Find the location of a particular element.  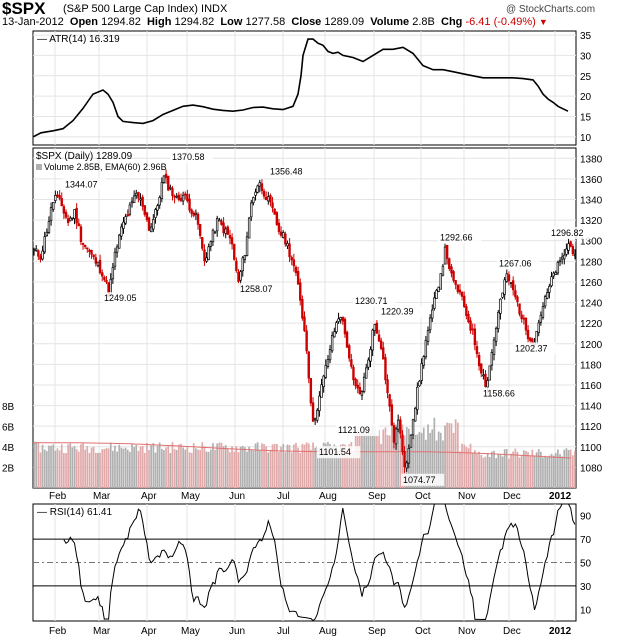

watermark: @ StockCharts.com is located at coordinates (551, 9).